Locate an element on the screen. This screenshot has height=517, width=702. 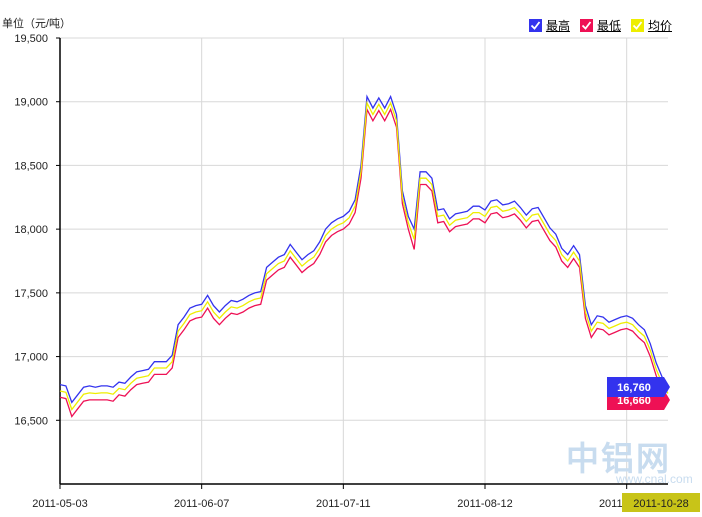
legend-item-avg: 均价 is located at coordinates (651, 25).